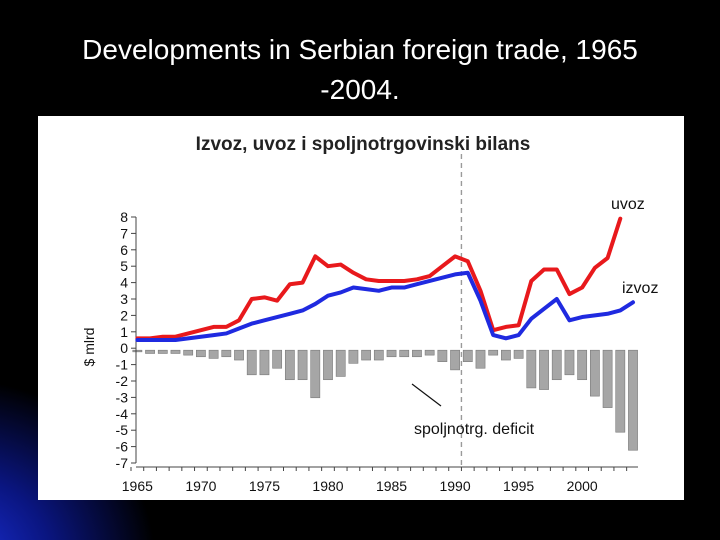 This screenshot has width=720, height=540. I want to click on y-tick-label: 2, so click(124, 315).